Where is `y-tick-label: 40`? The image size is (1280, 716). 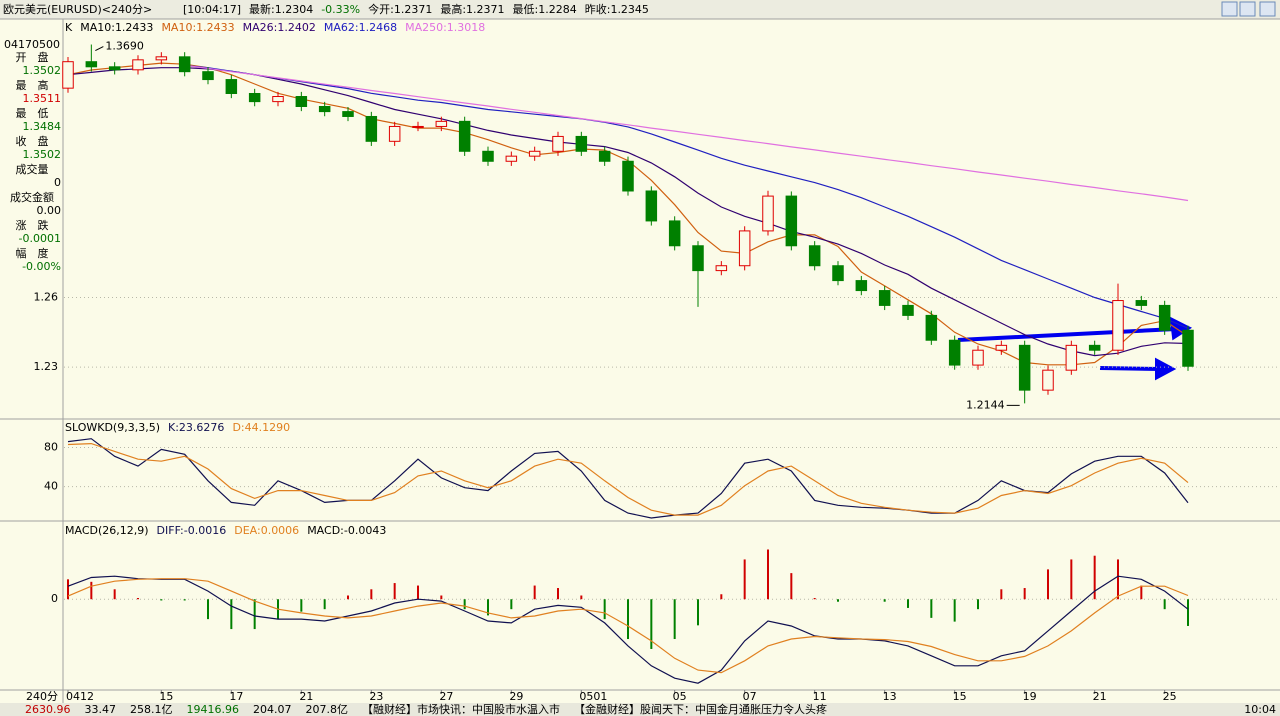 y-tick-label: 40 is located at coordinates (51, 486).